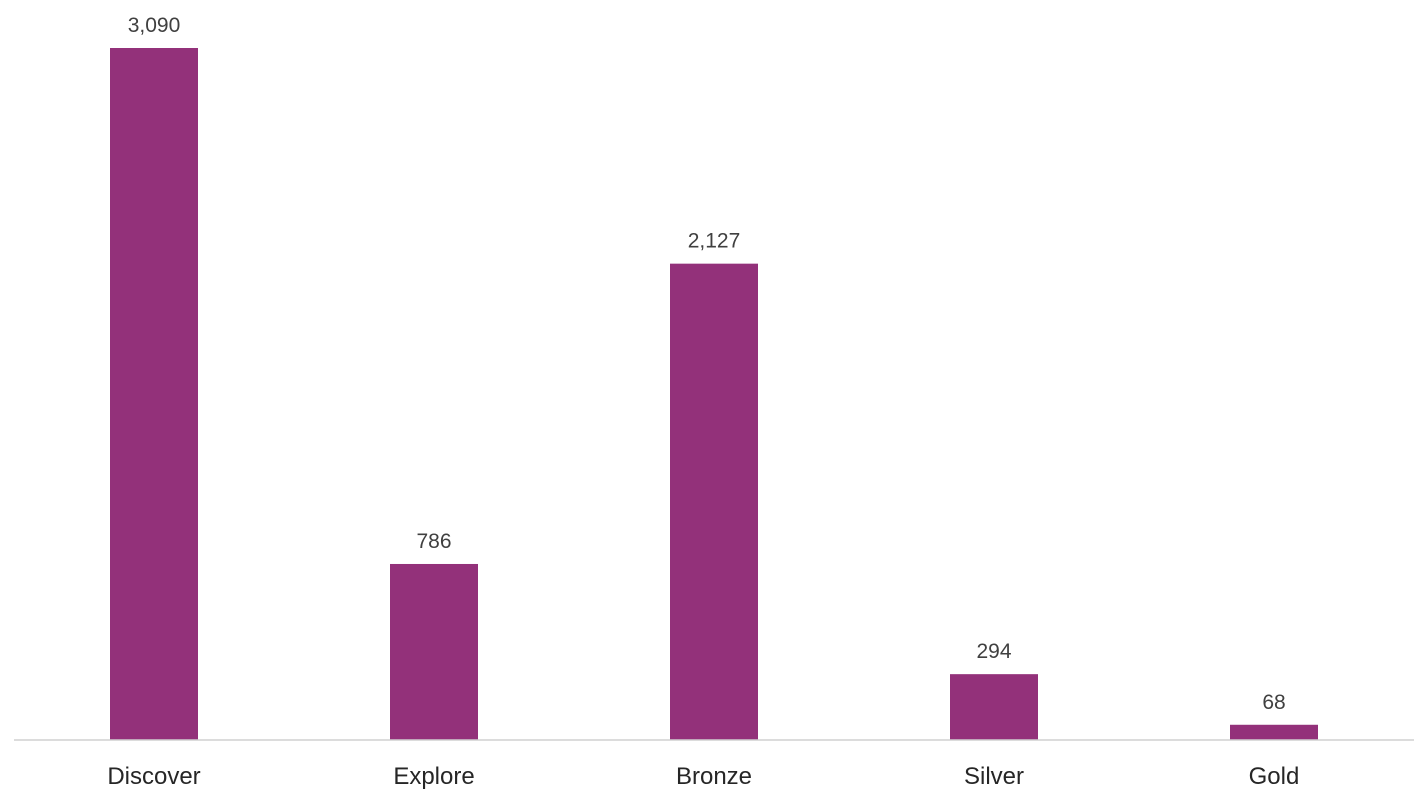  What do you see at coordinates (993, 651) in the screenshot?
I see `value-label-silver: 294` at bounding box center [993, 651].